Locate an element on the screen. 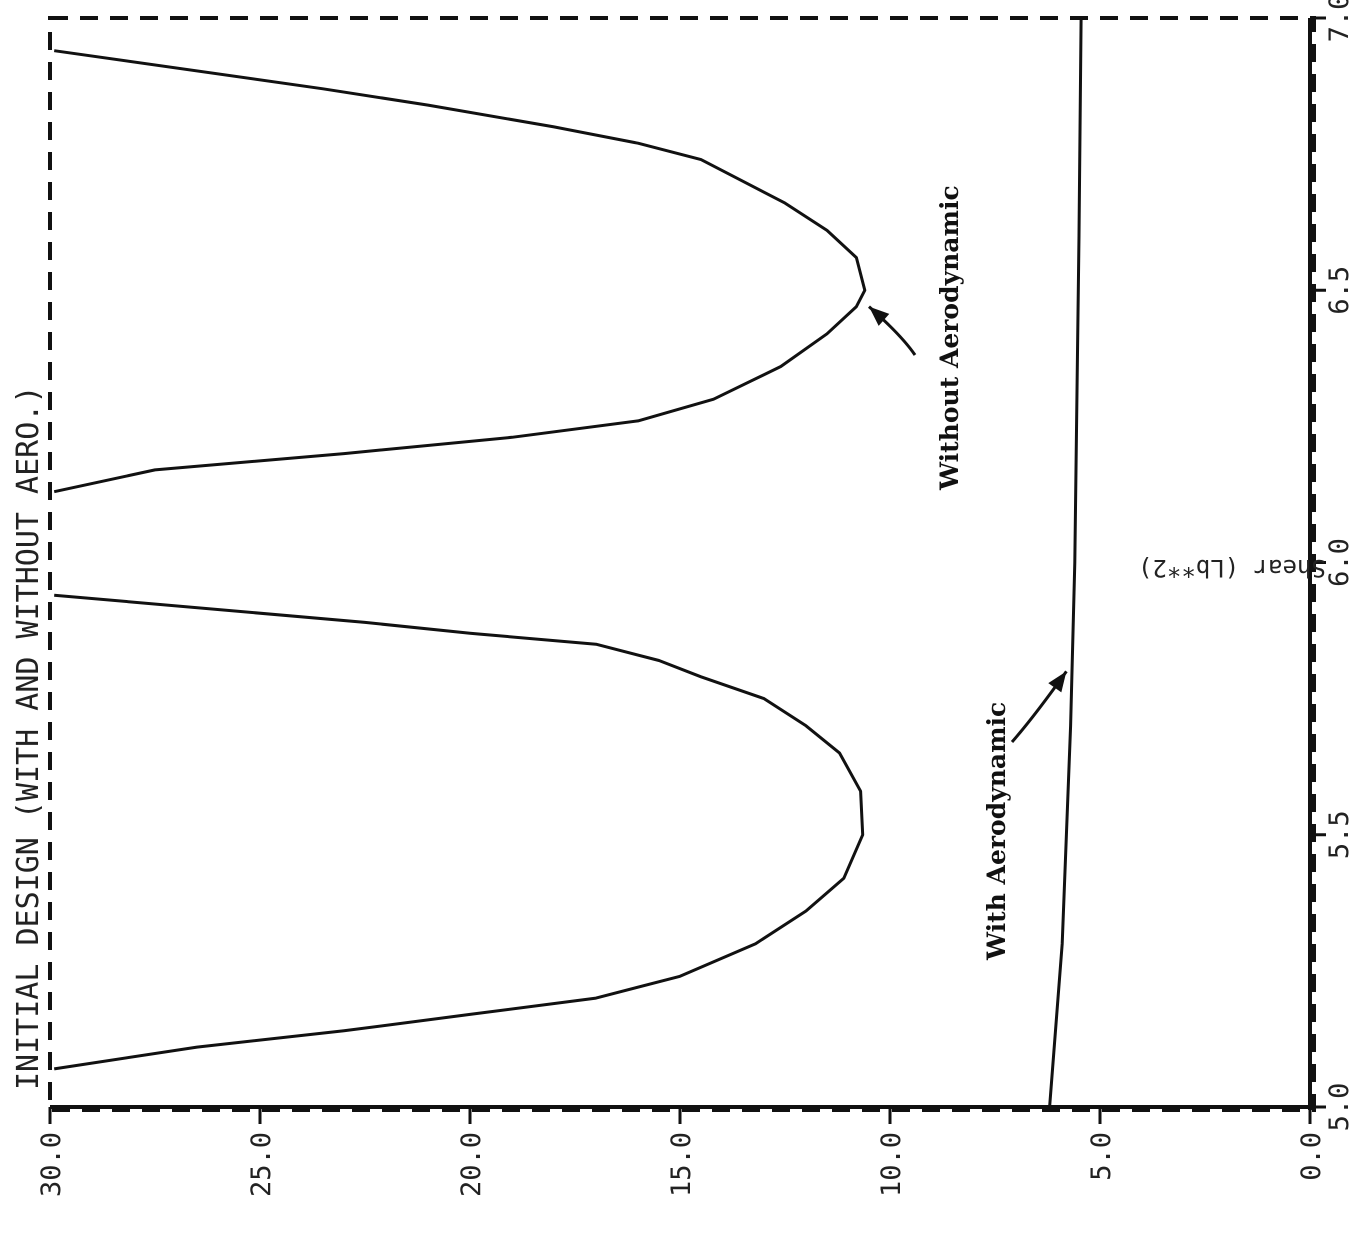 The width and height of the screenshot is (1356, 1252). y-tick-label: 5.0 is located at coordinates (1101, 1156).